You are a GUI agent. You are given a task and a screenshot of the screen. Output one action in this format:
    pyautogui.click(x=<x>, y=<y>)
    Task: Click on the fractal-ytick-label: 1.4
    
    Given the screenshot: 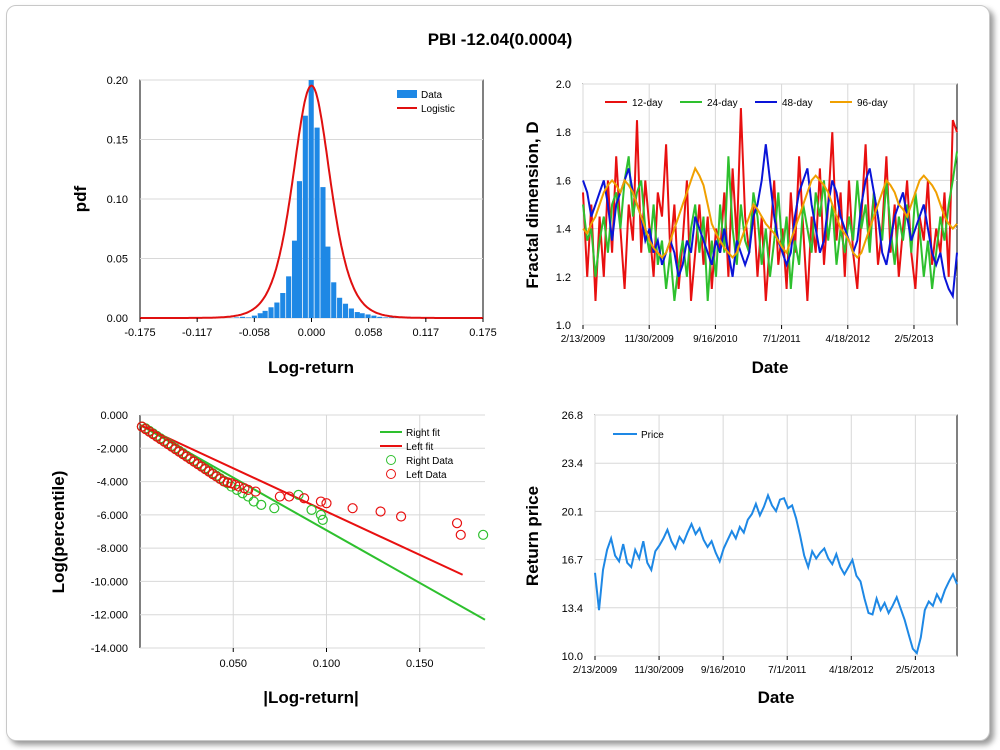 What is the action you would take?
    pyautogui.click(x=563, y=230)
    